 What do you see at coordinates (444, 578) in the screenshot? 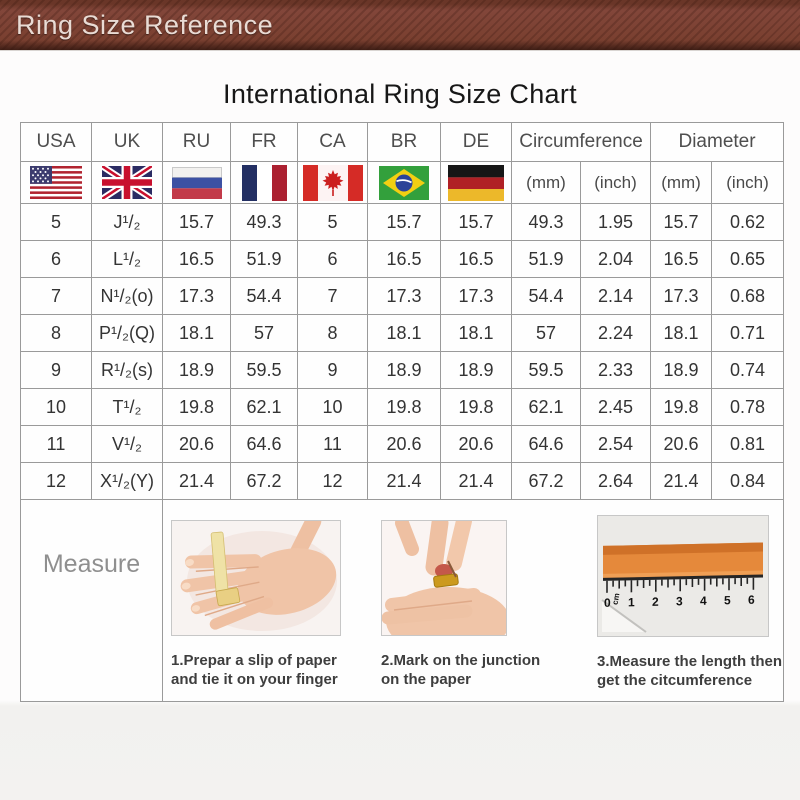
I see `hands-marking-paper-illustration` at bounding box center [444, 578].